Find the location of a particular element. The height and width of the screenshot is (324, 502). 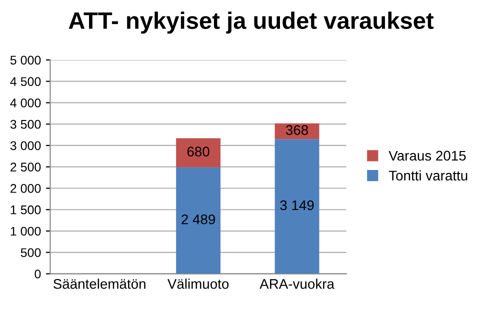

y-tick-label: 3 500 is located at coordinates (25, 124).